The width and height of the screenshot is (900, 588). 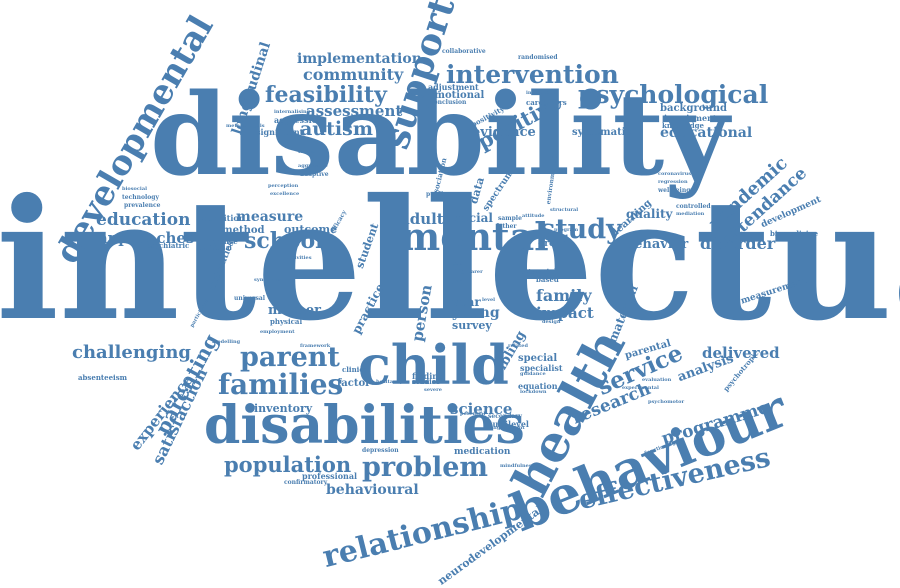 What do you see at coordinates (472, 325) in the screenshot?
I see `word-survey: survey` at bounding box center [472, 325].